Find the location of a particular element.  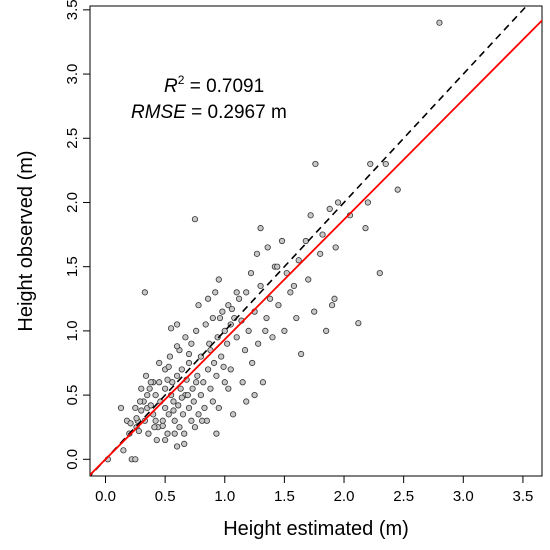

y-tick-label: 1.5 is located at coordinates (72, 266).